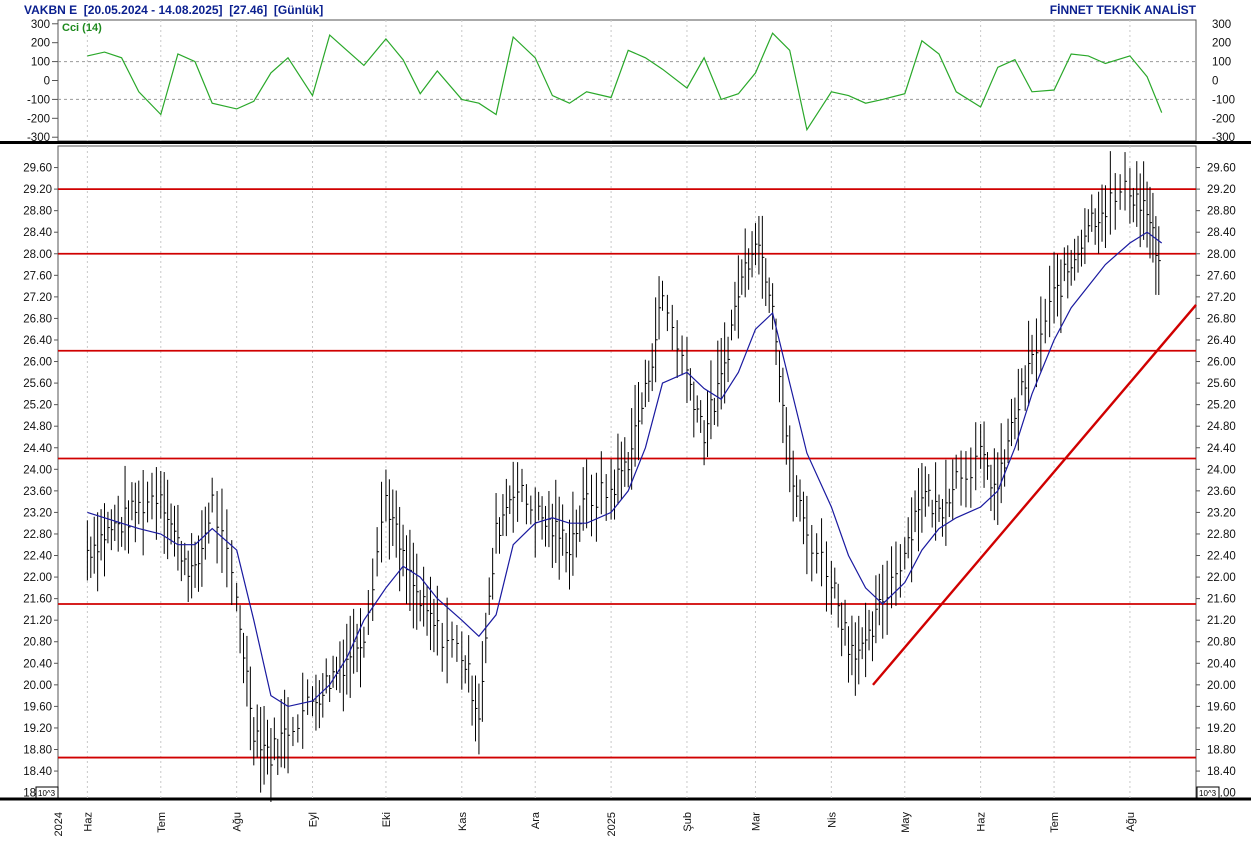  I want to click on x-tick-label: Eyl, so click(314, 819).